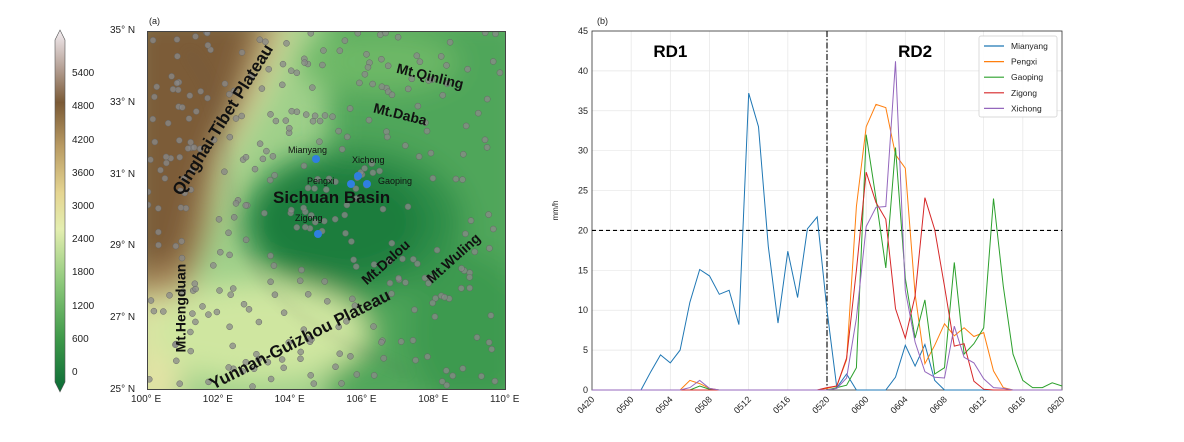  I want to click on y-tick-label: 5, so click(585, 350).